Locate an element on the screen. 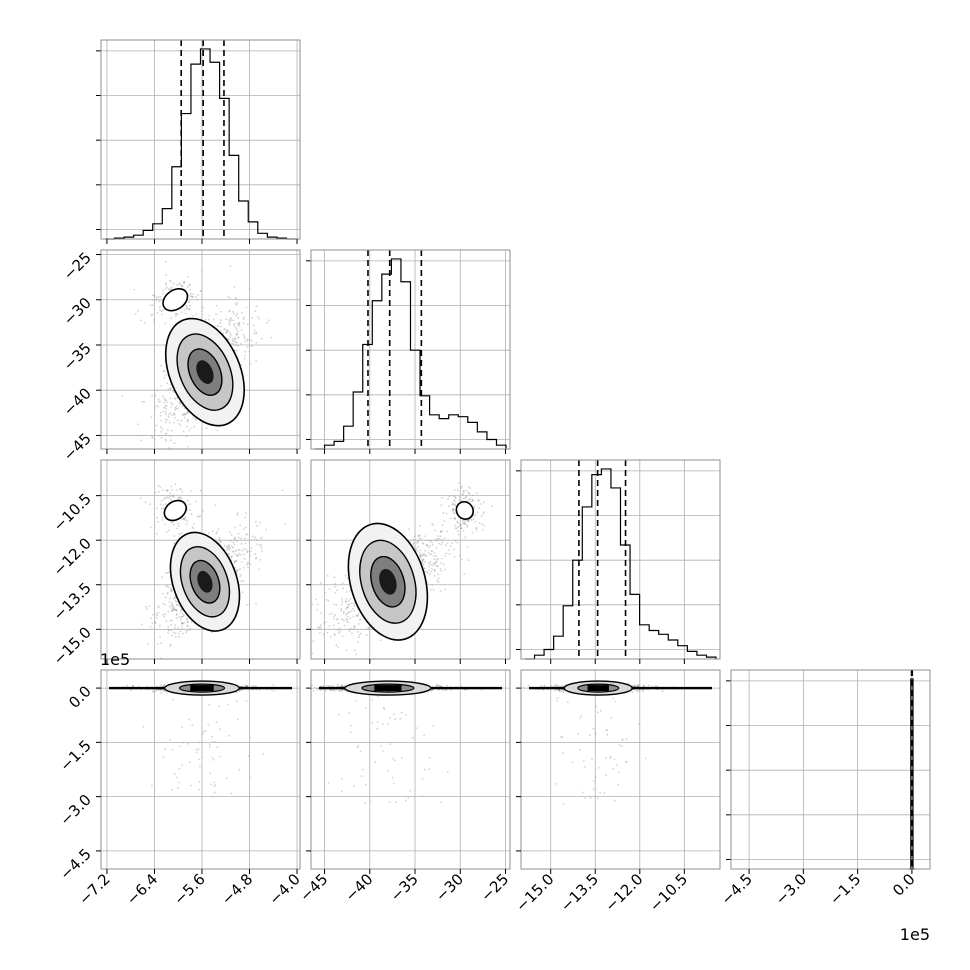 The image size is (970, 970). sample-points is located at coordinates (401, 742).